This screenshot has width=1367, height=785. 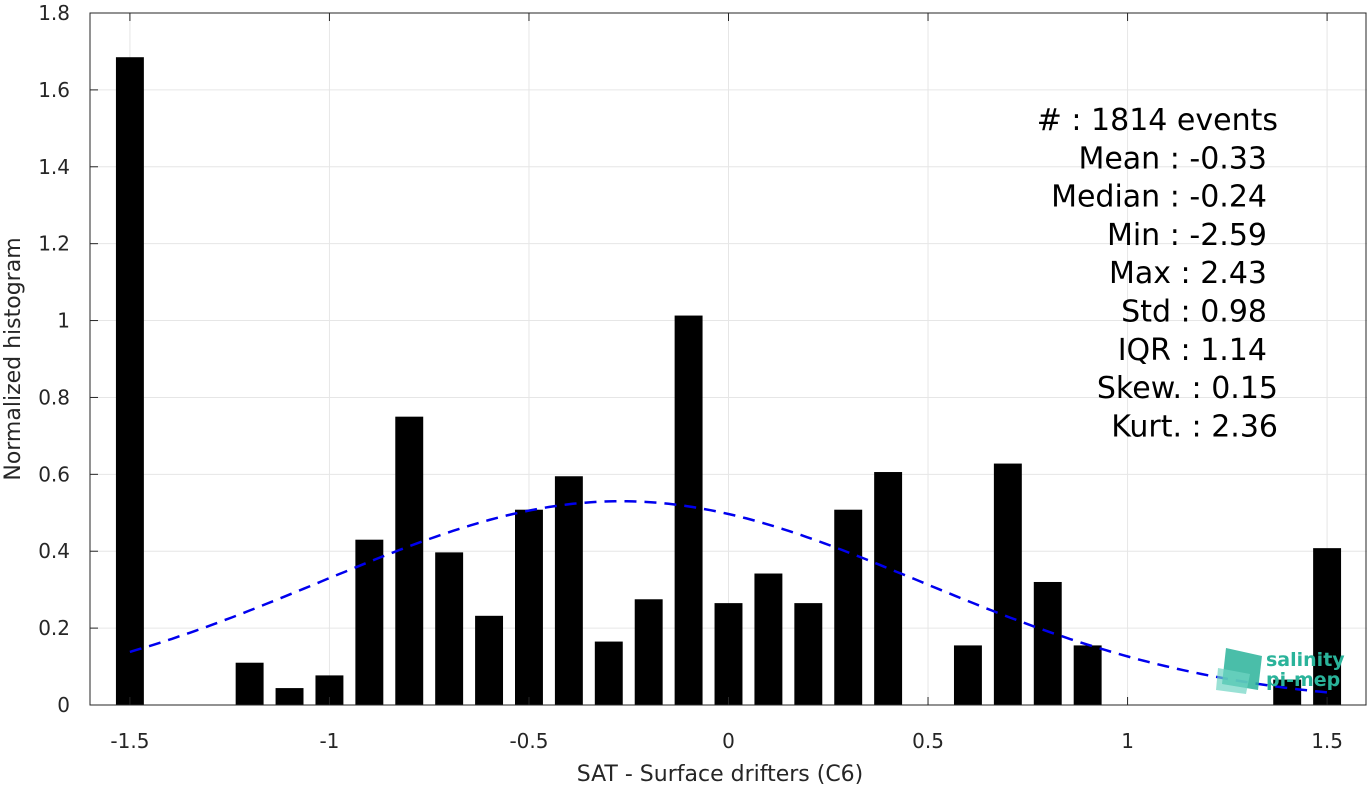 I want to click on salinity-pimep-logo: salinity pi-mep, so click(x=1280, y=671).